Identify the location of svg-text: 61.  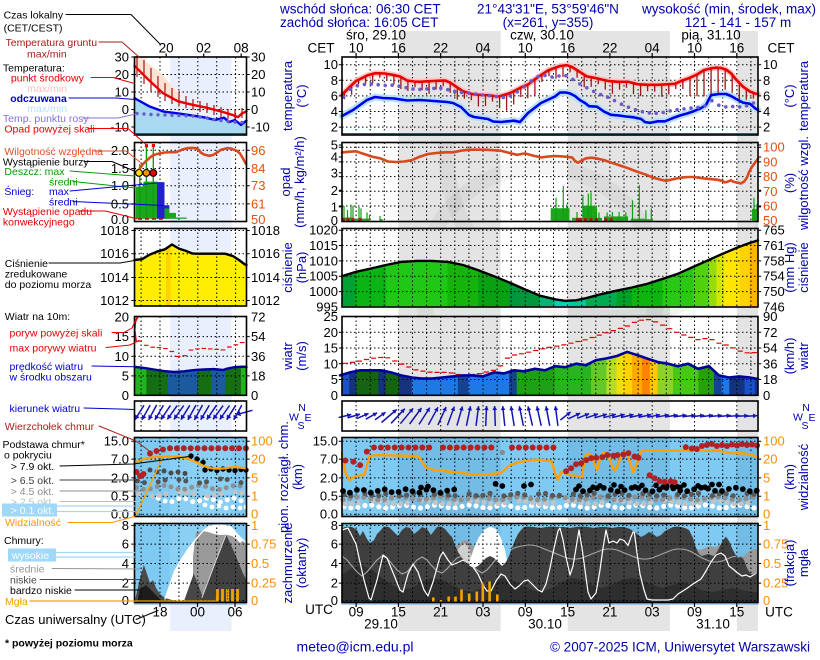
(258, 203).